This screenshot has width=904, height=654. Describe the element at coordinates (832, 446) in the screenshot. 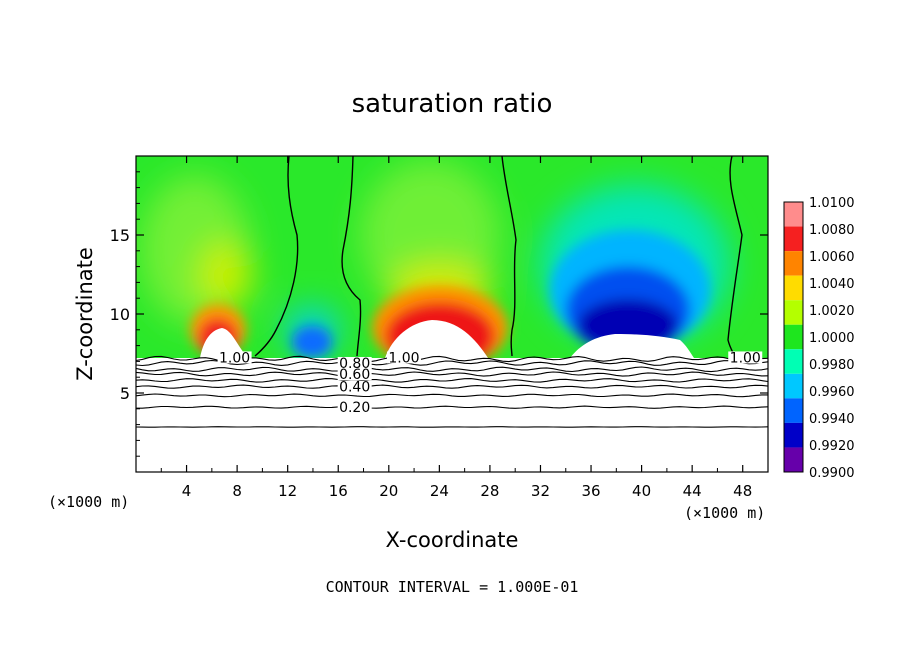

I see `colorbar-label: 0.9920` at that location.